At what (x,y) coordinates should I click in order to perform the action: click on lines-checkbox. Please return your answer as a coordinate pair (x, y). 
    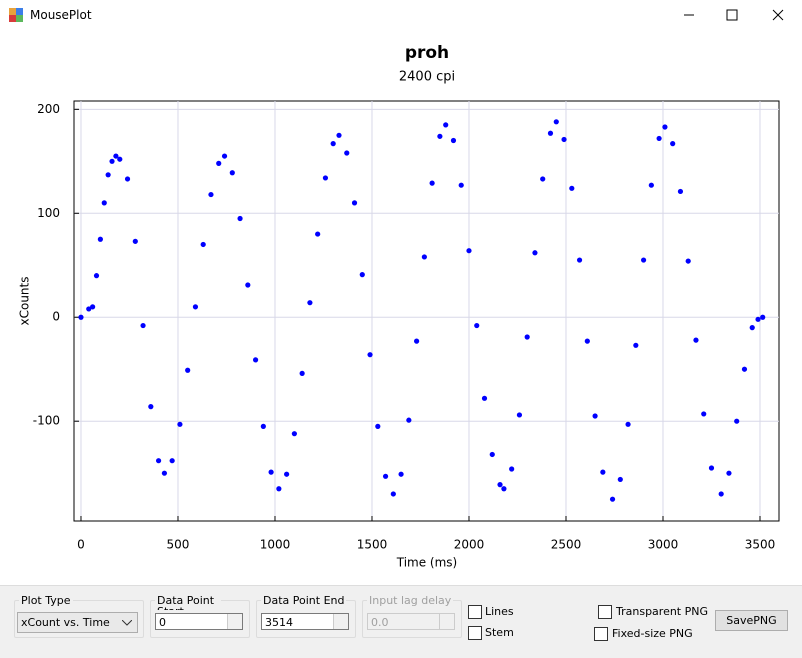
    Looking at the image, I should click on (475, 612).